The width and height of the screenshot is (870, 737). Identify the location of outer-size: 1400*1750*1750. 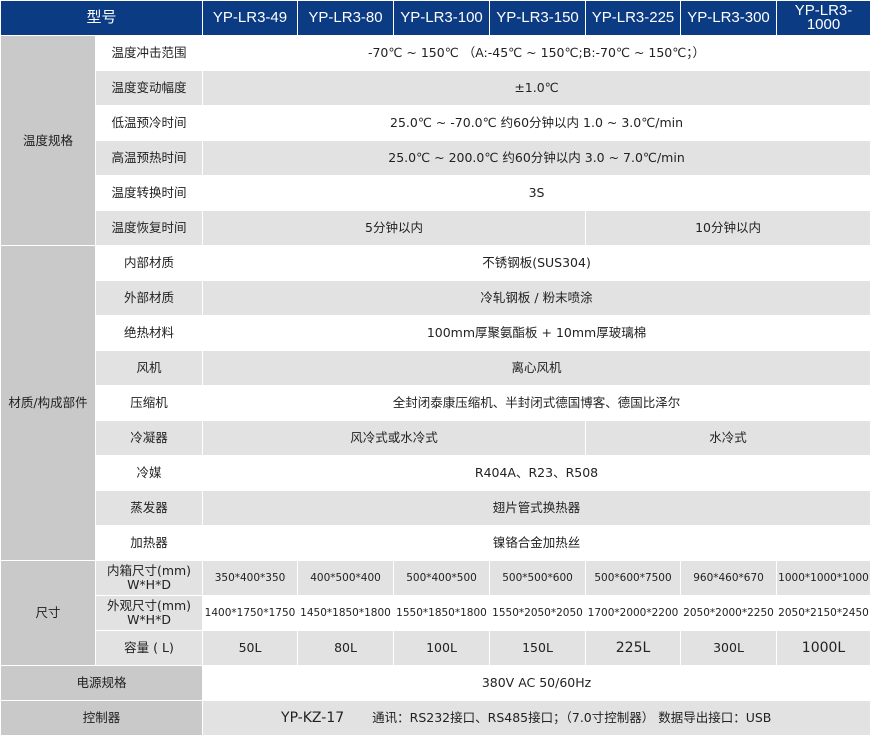
(250, 613).